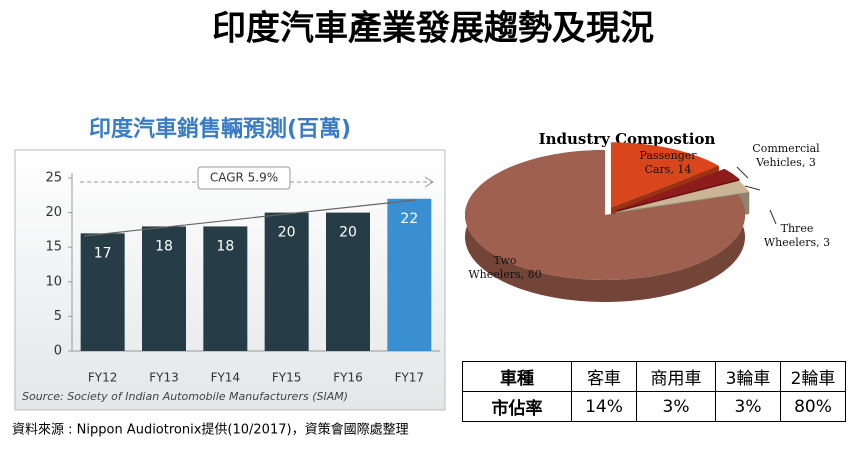 This screenshot has height=457, width=867. What do you see at coordinates (517, 406) in the screenshot?
I see `table-cell: 市佔率` at bounding box center [517, 406].